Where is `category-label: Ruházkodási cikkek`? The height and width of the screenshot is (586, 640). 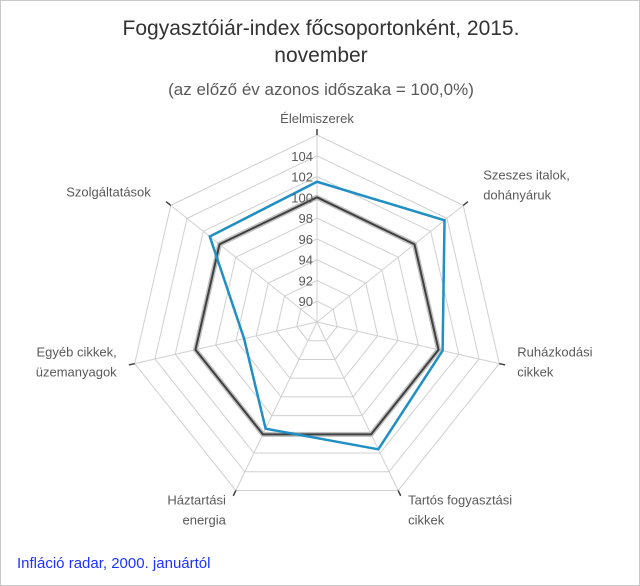 category-label: Ruházkodási cikkek is located at coordinates (554, 362).